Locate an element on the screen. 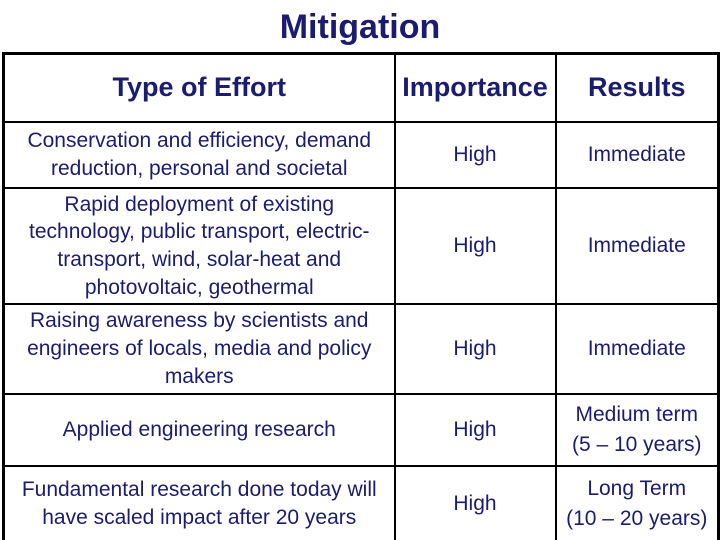 The width and height of the screenshot is (720, 540). results-cell: Medium term (5 – 10 years) is located at coordinates (637, 429).